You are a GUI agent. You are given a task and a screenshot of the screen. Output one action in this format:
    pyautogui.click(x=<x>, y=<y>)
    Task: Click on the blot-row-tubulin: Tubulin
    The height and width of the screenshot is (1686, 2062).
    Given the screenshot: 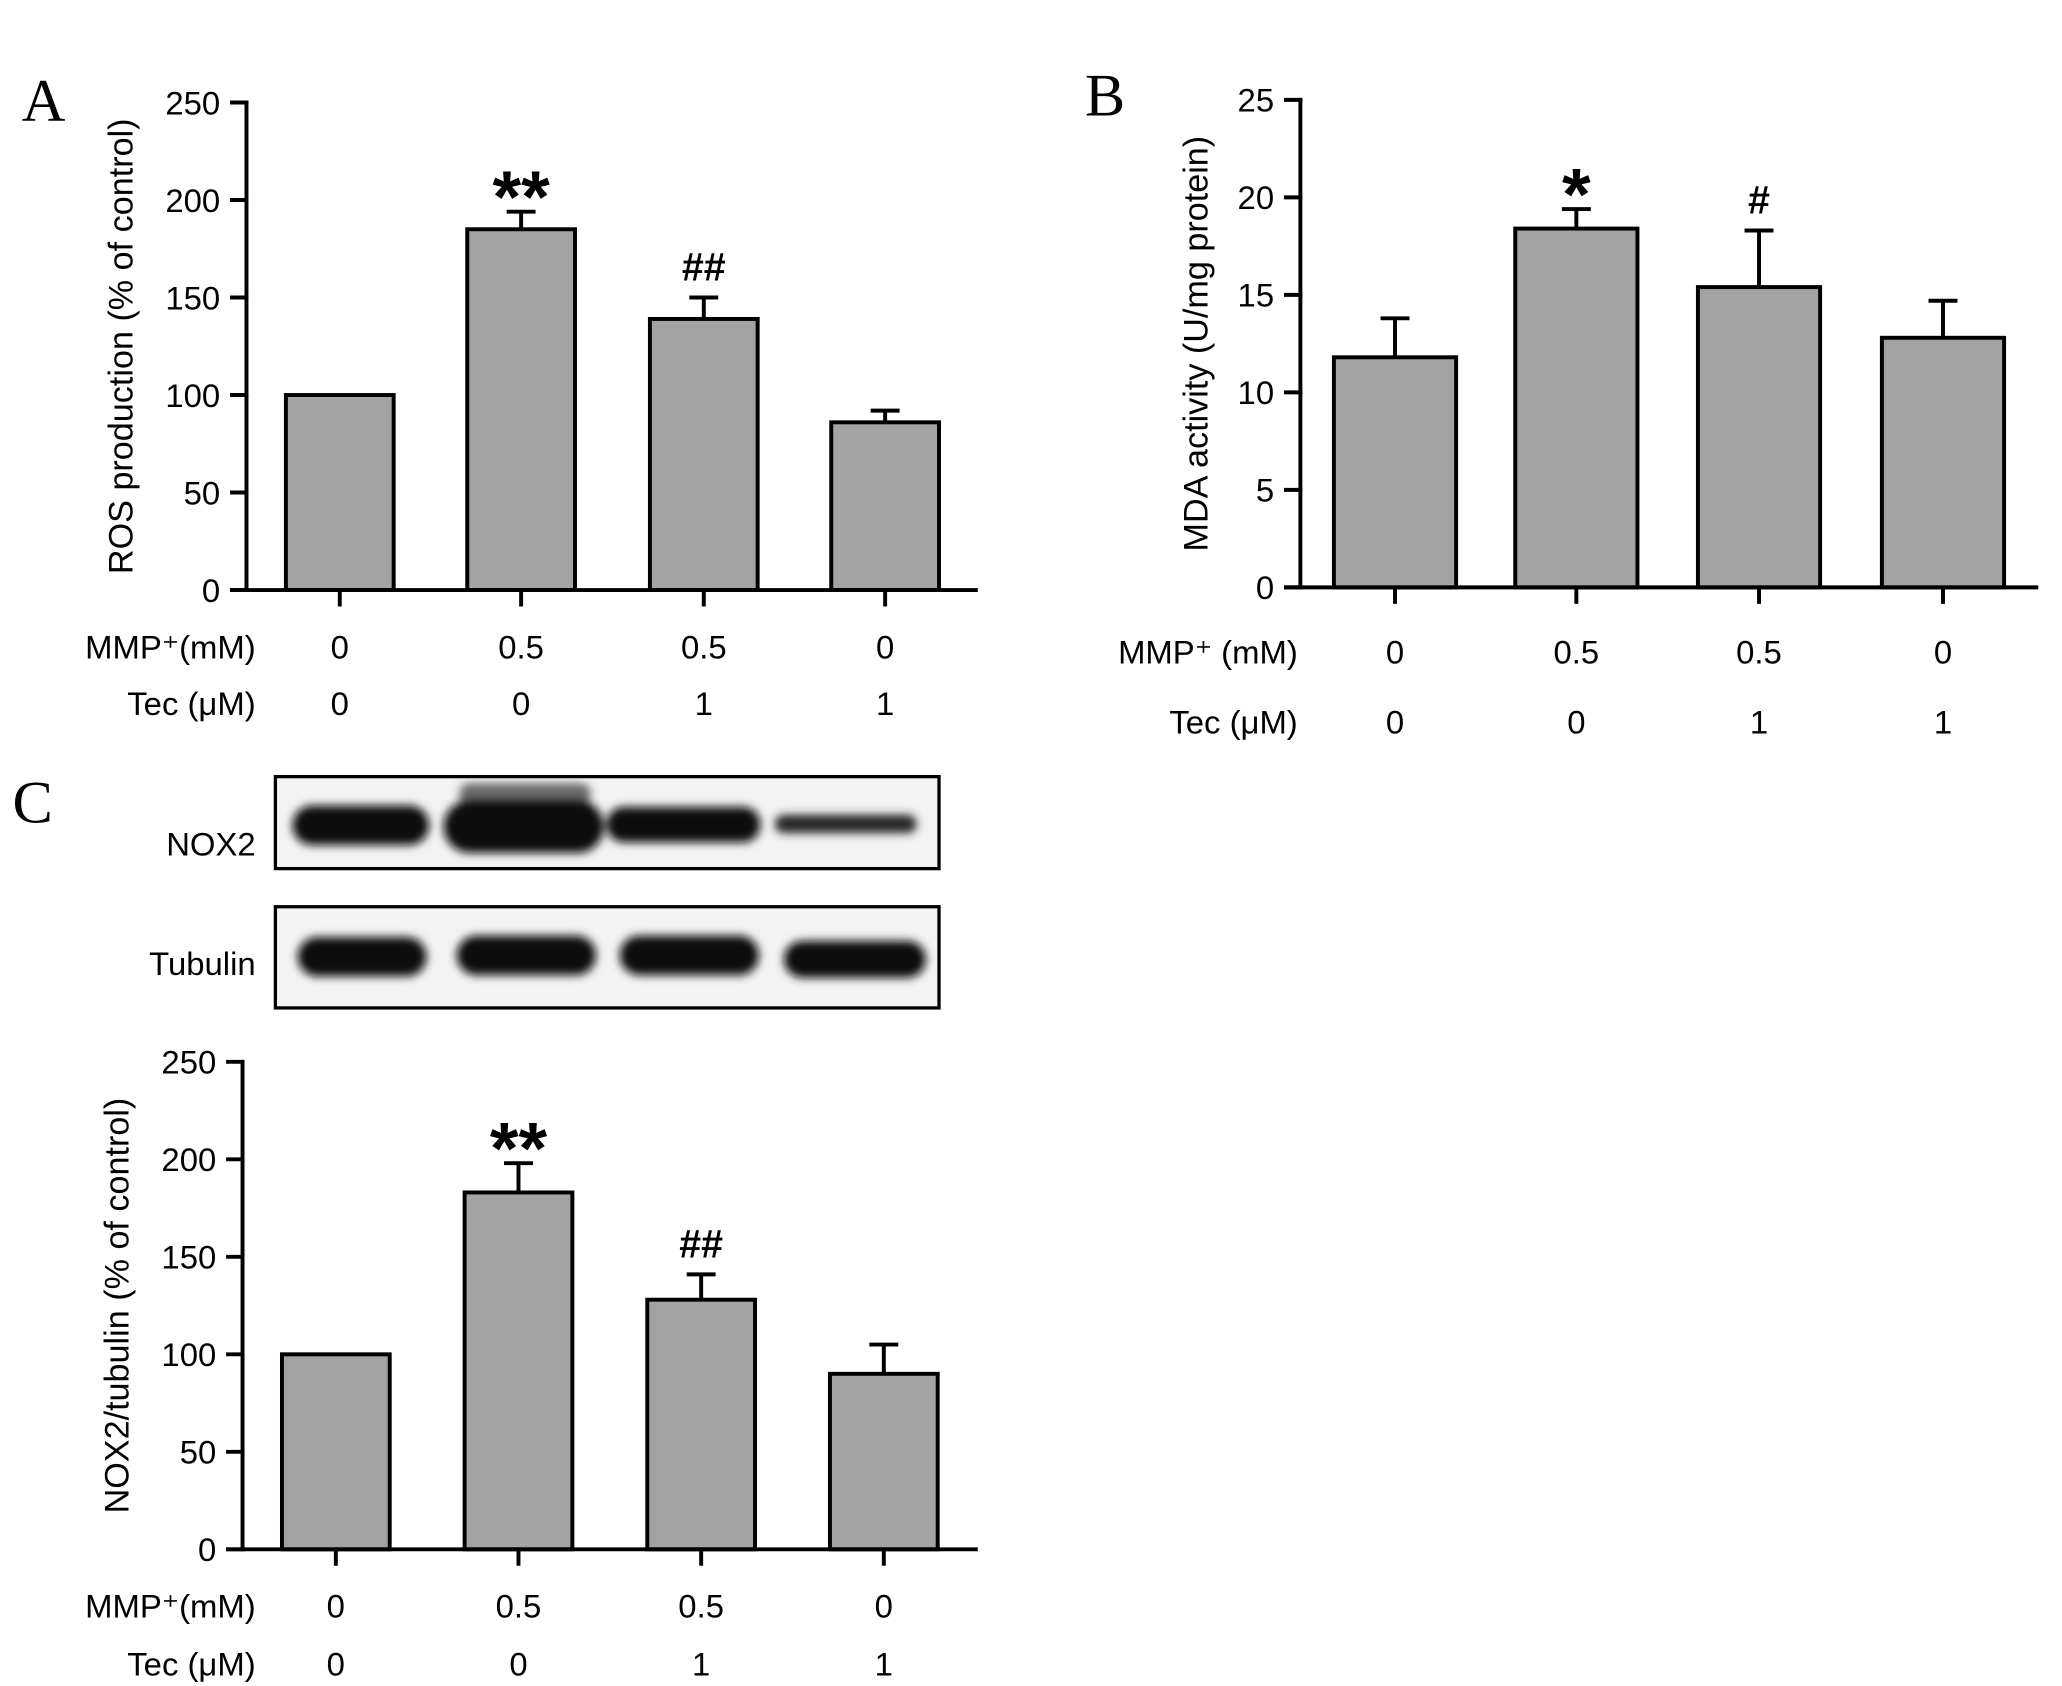 What is the action you would take?
    pyautogui.click(x=545, y=957)
    